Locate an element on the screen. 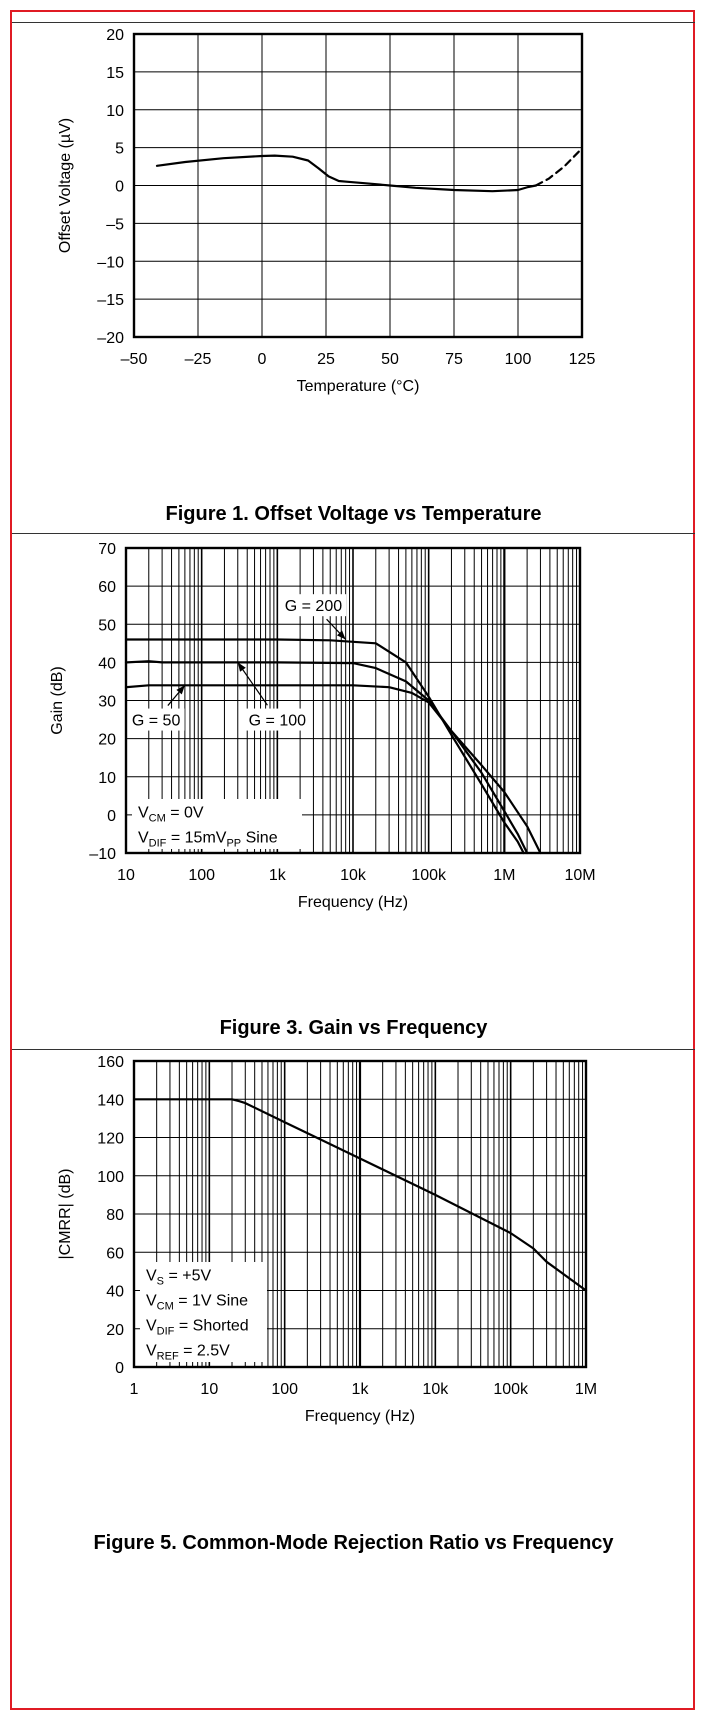  annotation-label: G = 100 is located at coordinates (277, 721).